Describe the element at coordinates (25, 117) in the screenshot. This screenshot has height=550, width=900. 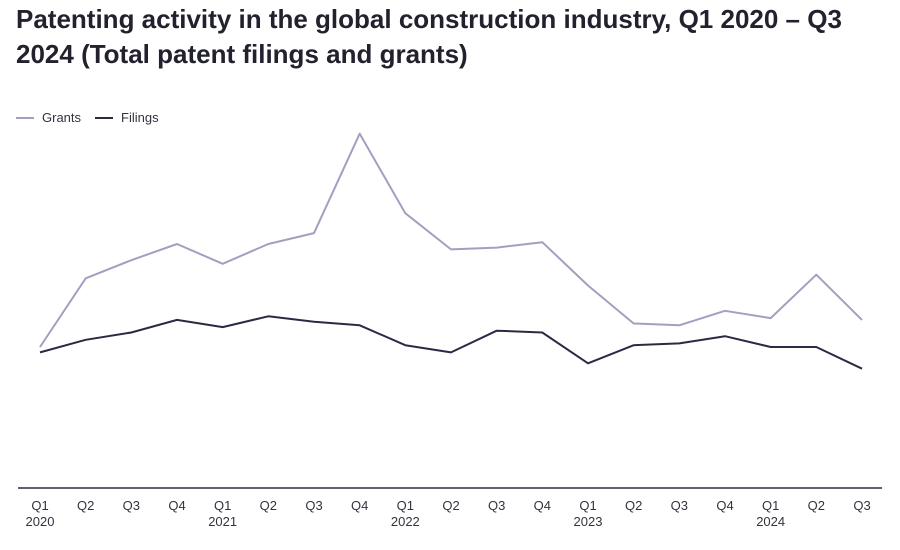
I see `legend-swatch-grants` at that location.